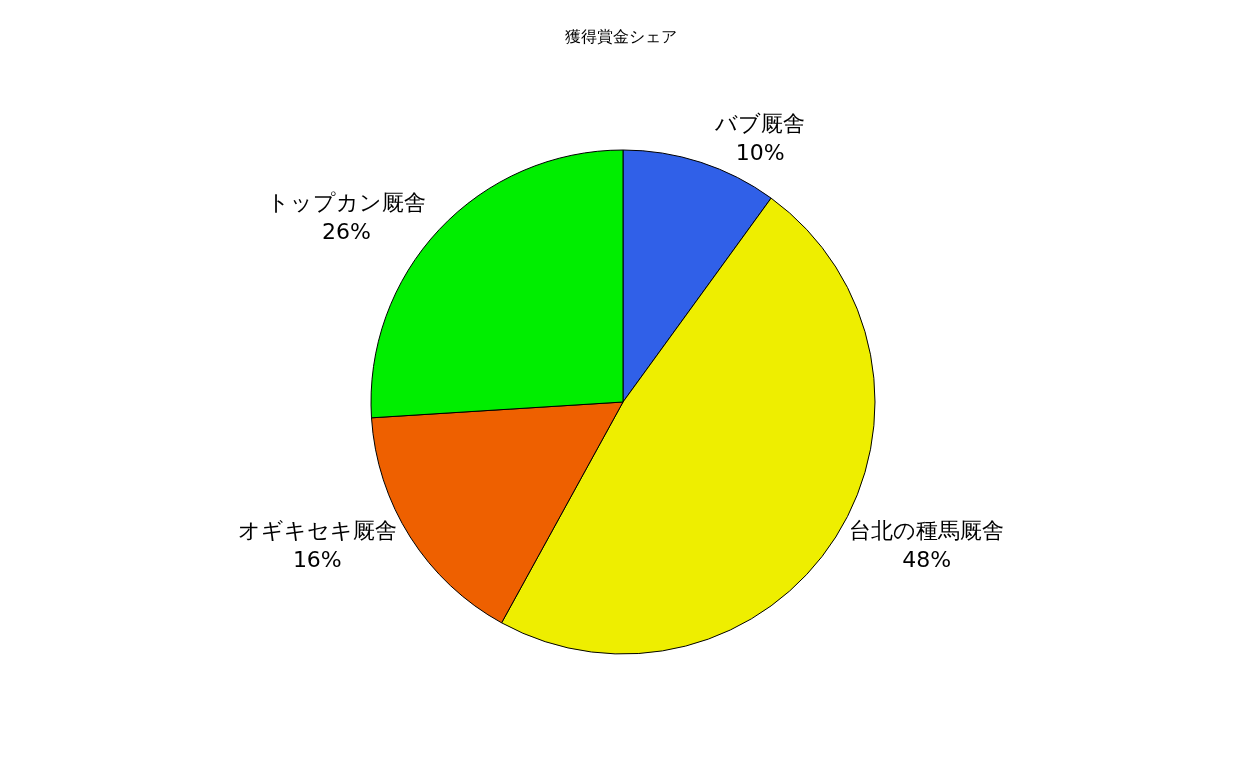 The image size is (1242, 764). What do you see at coordinates (621, 36) in the screenshot?
I see `chart-title: 獲得賞金シェア` at bounding box center [621, 36].